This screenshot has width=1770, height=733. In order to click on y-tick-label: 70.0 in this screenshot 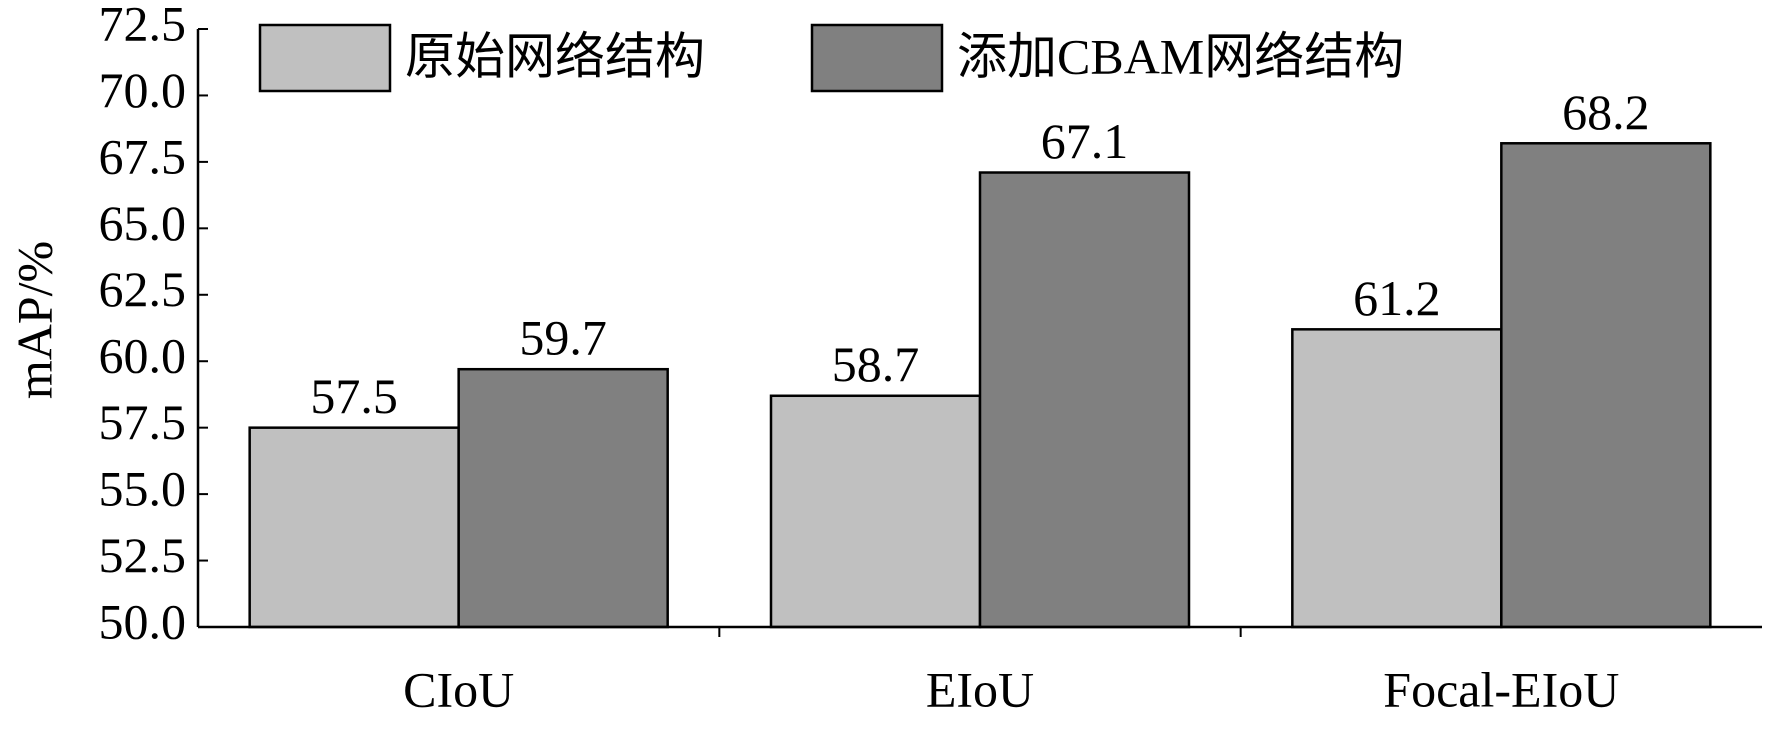, I will do `click(143, 90)`.